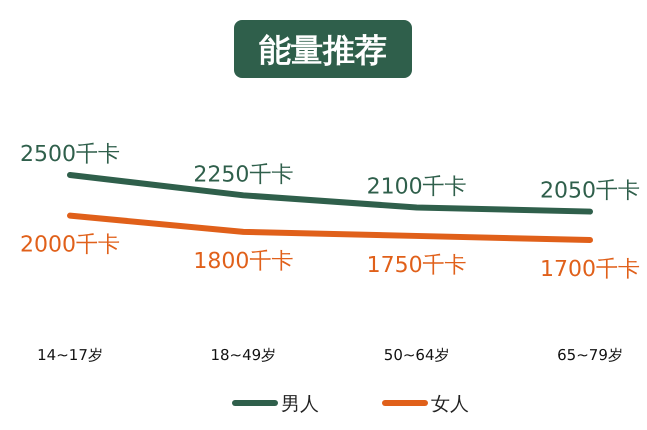  What do you see at coordinates (416, 187) in the screenshot?
I see `data-label: 2100千卡` at bounding box center [416, 187].